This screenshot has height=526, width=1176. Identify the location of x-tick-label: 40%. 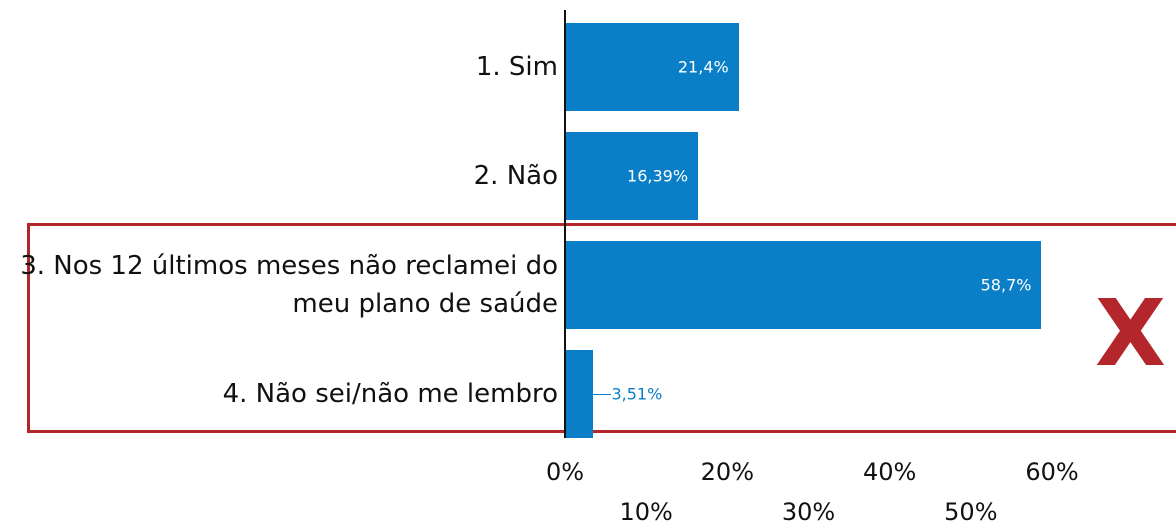
(889, 472).